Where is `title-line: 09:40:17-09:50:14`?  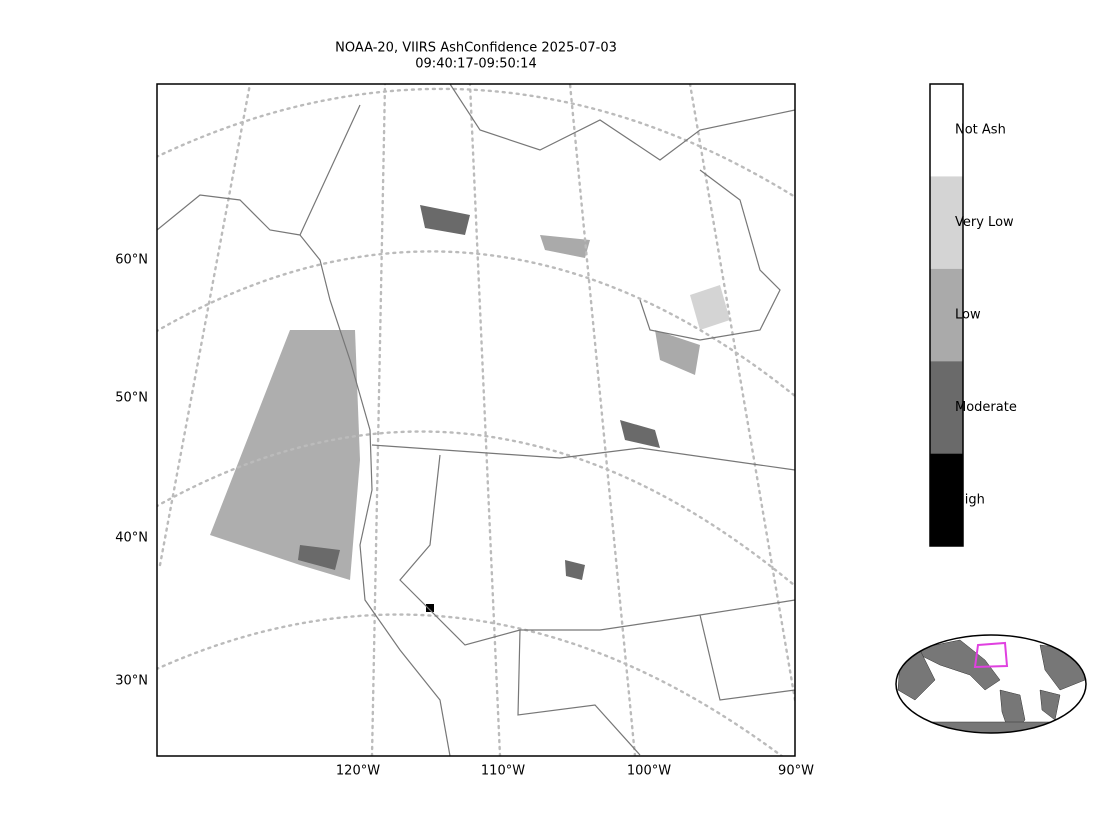 title-line: 09:40:17-09:50:14 is located at coordinates (475, 64).